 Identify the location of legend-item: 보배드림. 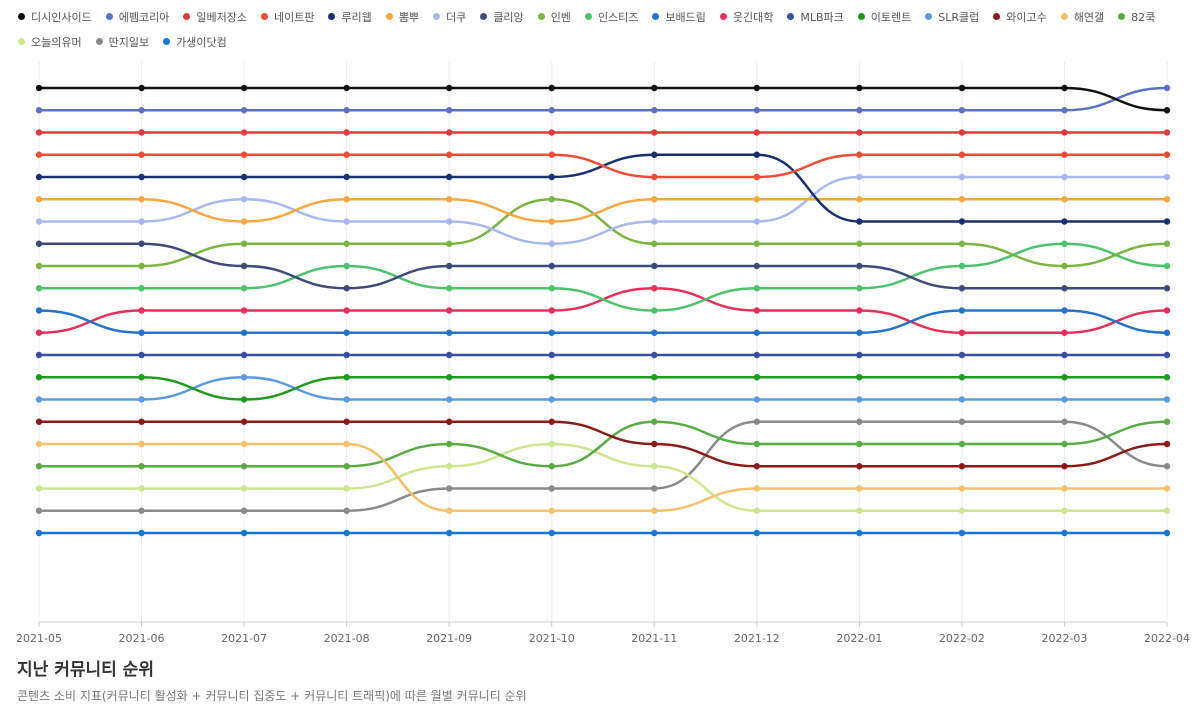
(679, 16).